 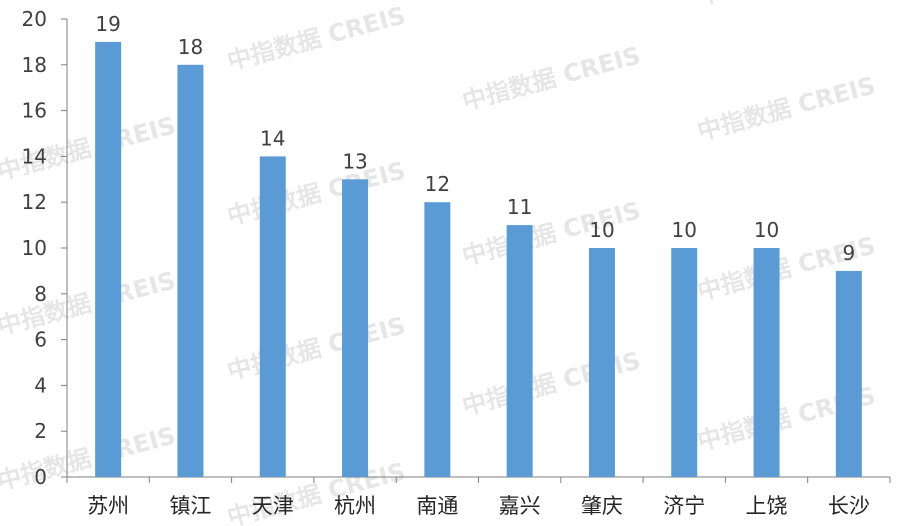 I want to click on y-tick-label: 14, so click(x=34, y=156).